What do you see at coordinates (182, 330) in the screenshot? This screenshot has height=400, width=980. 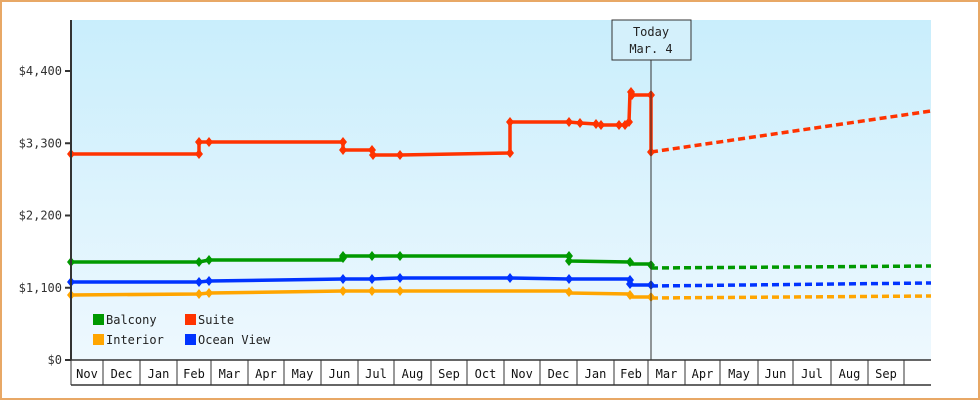 I see `legend: Balcony Suite Interior Ocean View` at bounding box center [182, 330].